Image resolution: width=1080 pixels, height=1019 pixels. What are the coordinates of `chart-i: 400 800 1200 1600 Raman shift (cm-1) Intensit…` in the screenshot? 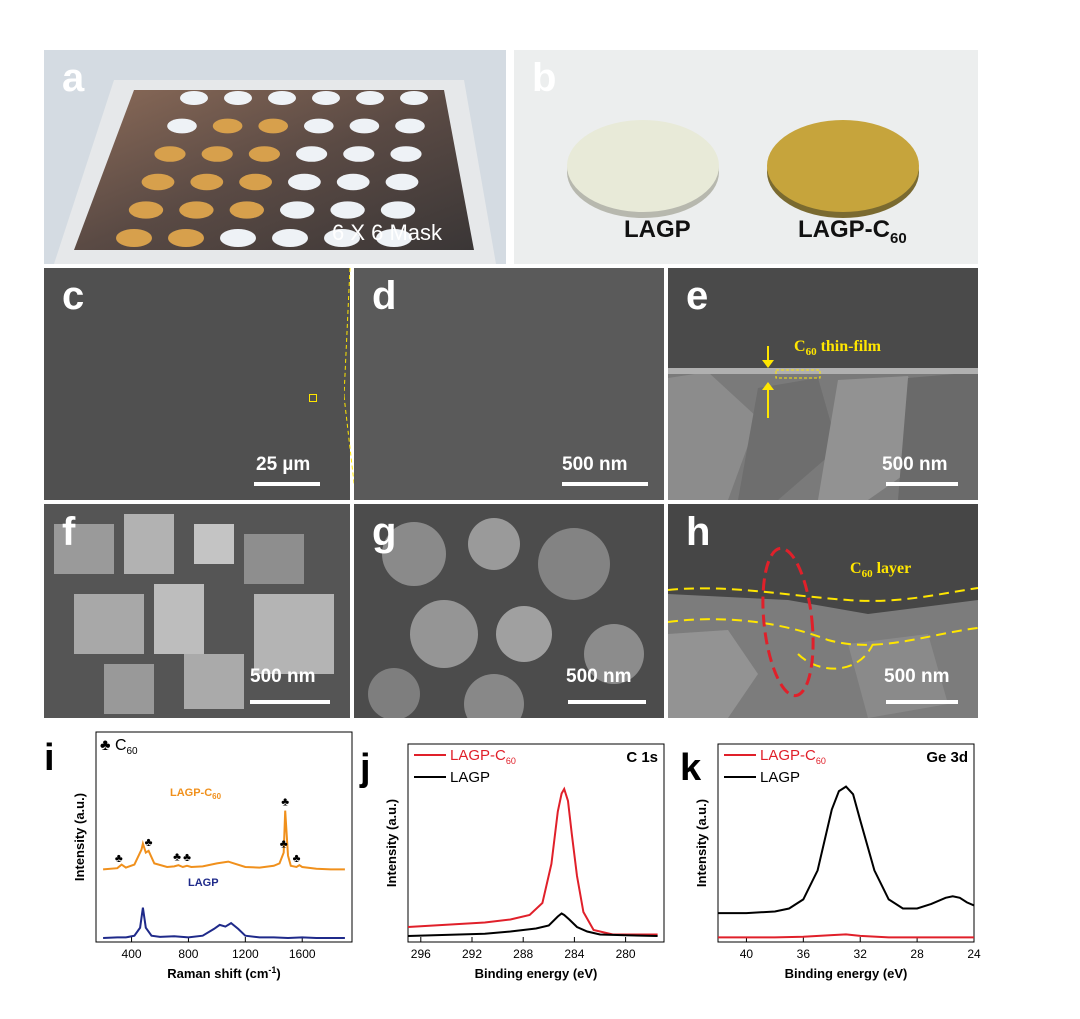 It's located at (198, 856).